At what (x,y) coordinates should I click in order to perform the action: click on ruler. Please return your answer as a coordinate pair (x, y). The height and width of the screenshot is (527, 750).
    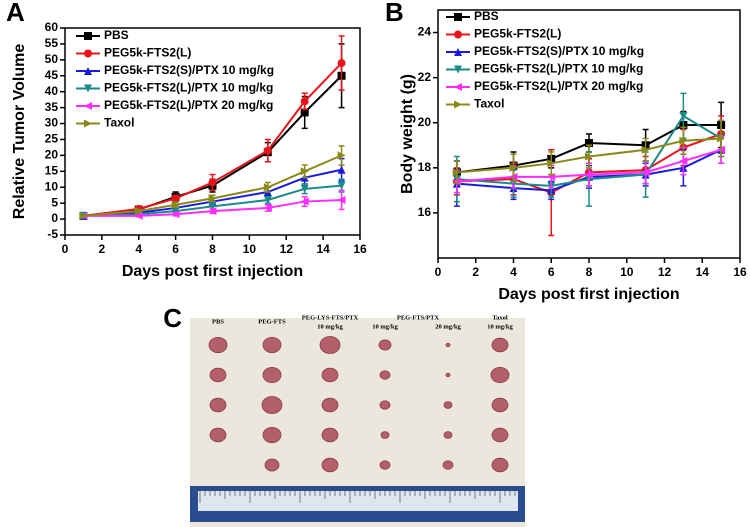
    Looking at the image, I should click on (358, 501).